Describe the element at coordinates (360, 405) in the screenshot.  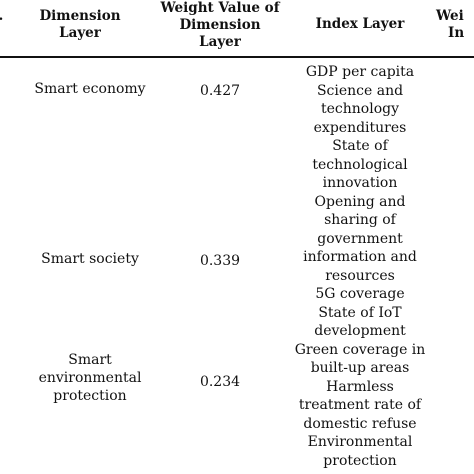
I see `index-line: treatment rate of` at that location.